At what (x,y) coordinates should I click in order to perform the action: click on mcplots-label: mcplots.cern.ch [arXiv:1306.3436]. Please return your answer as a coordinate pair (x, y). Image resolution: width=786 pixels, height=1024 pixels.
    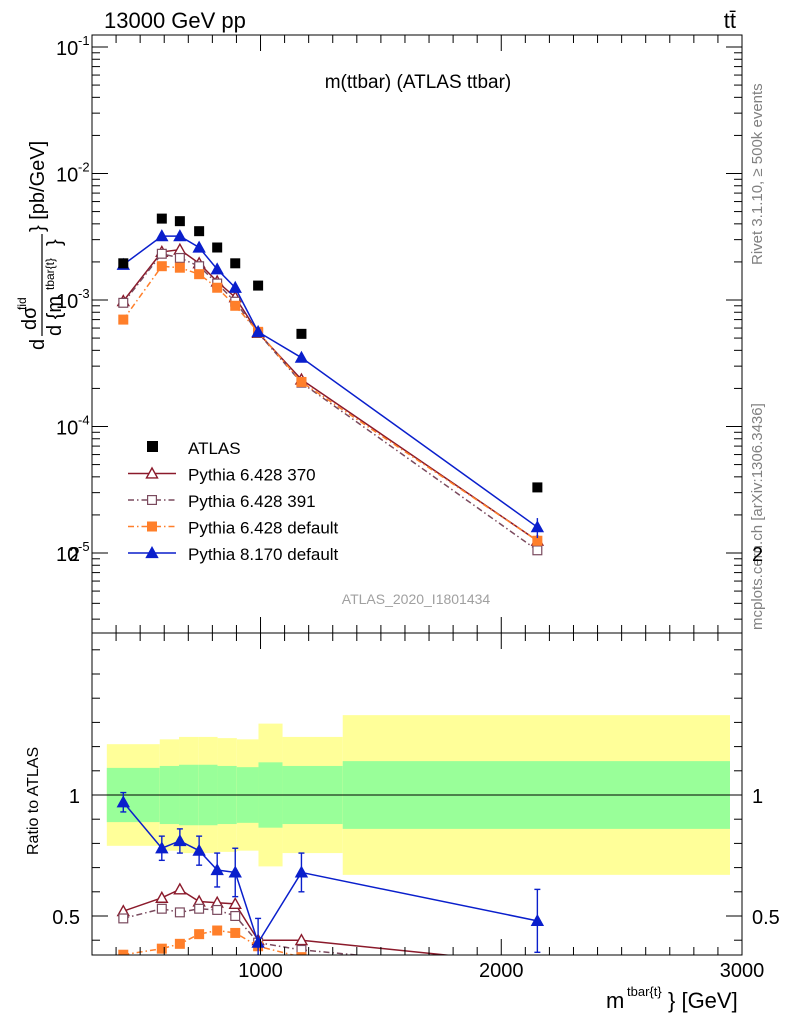
    Looking at the image, I should click on (757, 516).